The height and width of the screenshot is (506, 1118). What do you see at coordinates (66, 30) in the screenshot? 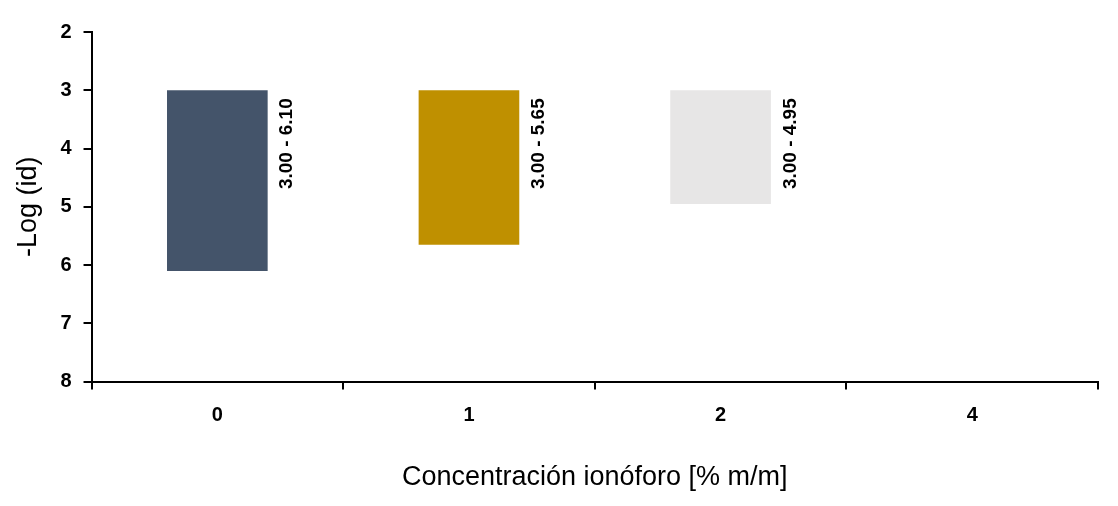
I see `y-tick-label: 2` at bounding box center [66, 30].